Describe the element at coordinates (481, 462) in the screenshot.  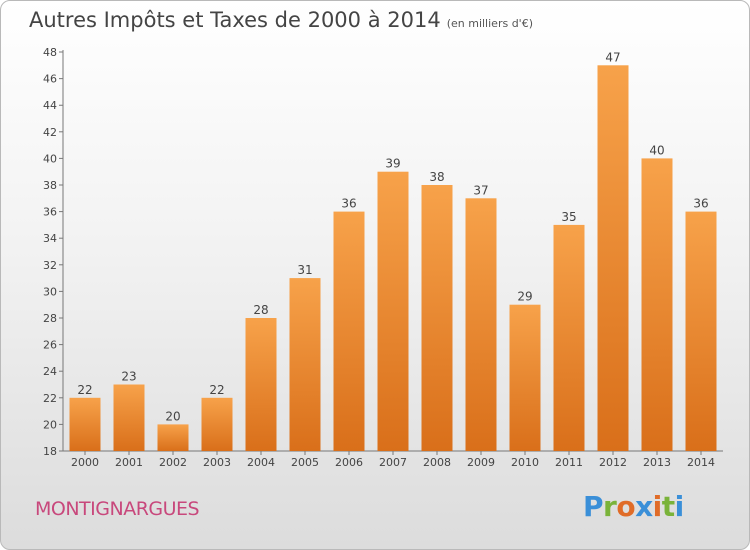
I see `x-tick-label: 2009` at that location.